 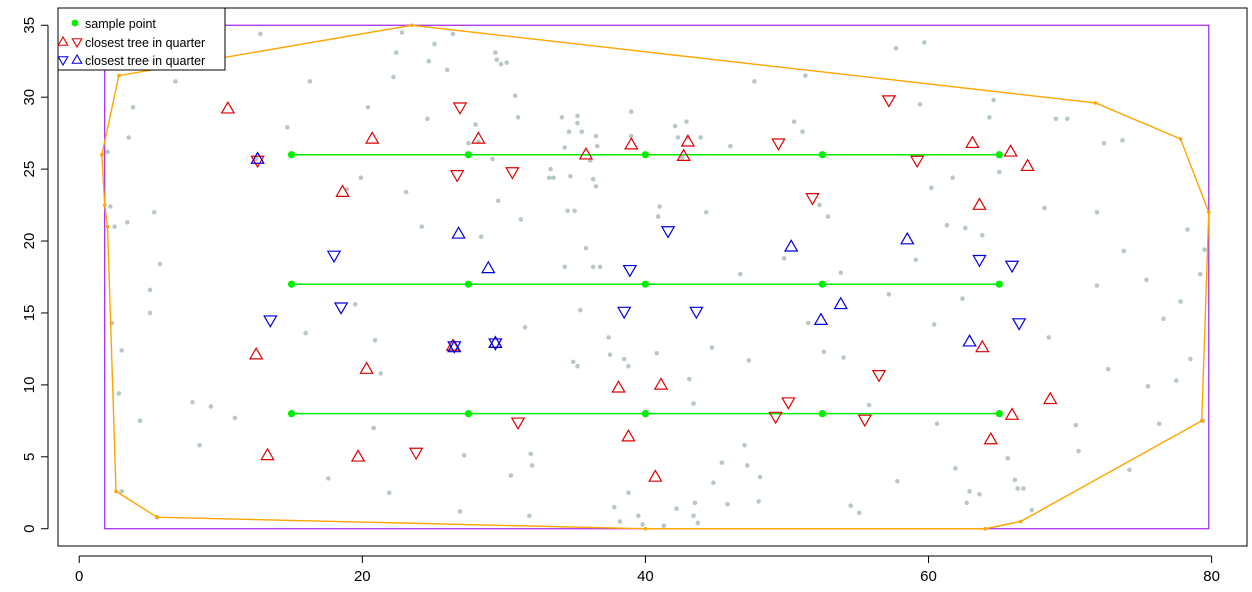 I want to click on legend-red-up-symbol, so click(x=63, y=40).